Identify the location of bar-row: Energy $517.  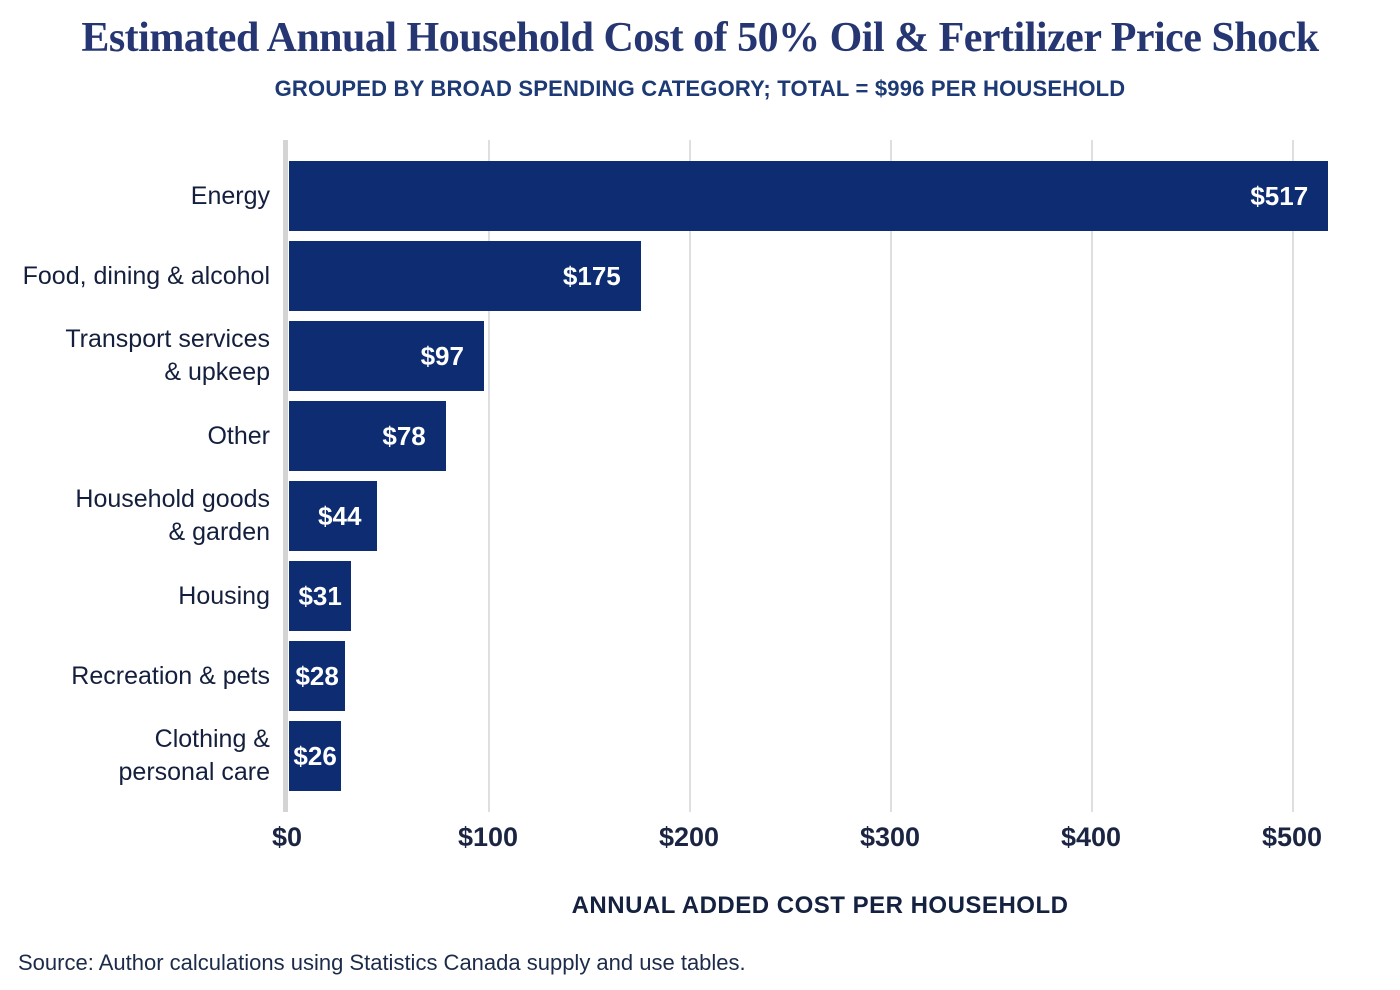
(700, 196).